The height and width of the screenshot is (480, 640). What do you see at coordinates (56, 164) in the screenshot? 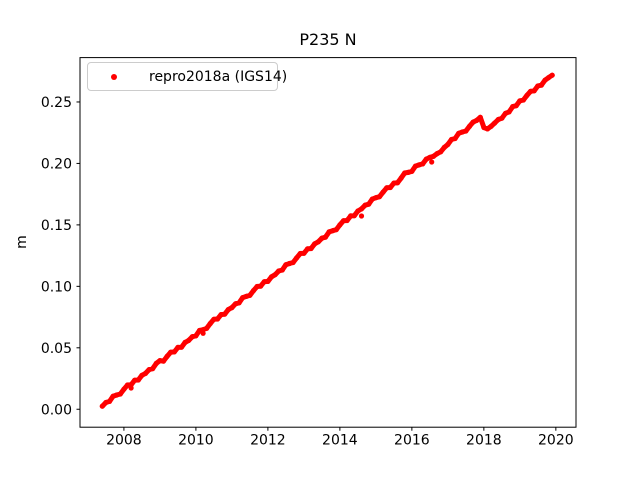
I see `svg-text: 0.20` at bounding box center [56, 164].